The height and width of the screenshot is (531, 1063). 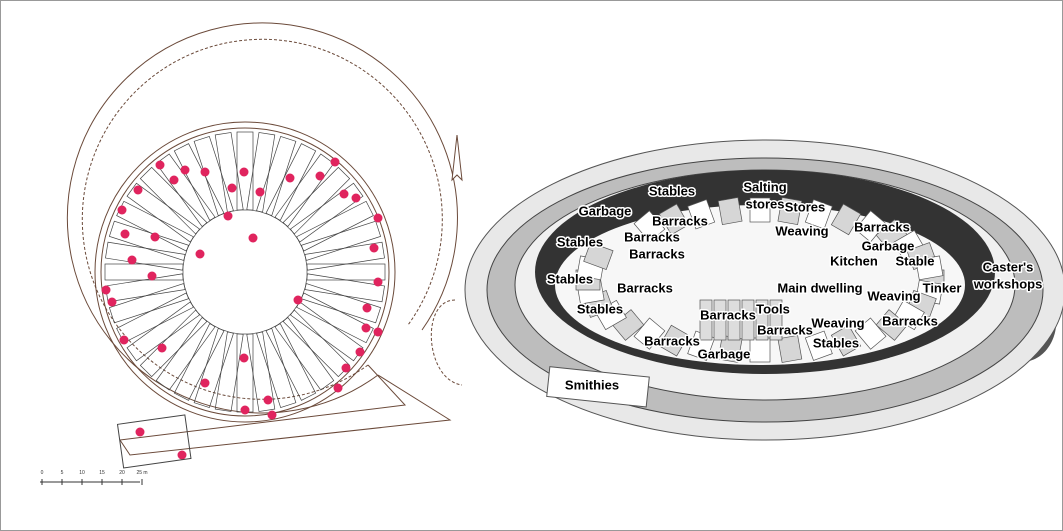 I want to click on building-label: Stores, so click(x=805, y=206).